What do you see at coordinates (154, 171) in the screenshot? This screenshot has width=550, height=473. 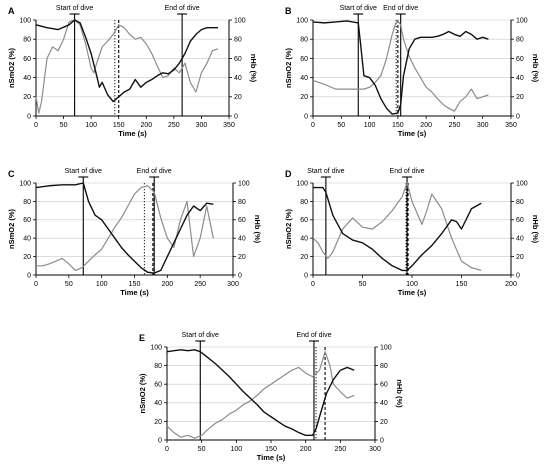 I see `end-dive-marker-label: End of dive` at bounding box center [154, 171].